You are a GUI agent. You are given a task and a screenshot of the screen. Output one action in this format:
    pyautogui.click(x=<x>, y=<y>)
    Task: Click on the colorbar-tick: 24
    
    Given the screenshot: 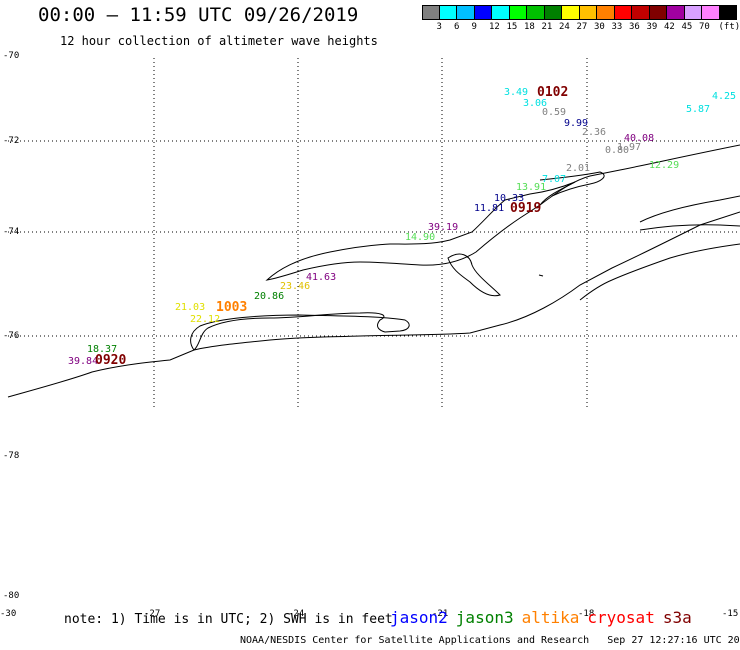 What is the action you would take?
    pyautogui.click(x=564, y=27)
    